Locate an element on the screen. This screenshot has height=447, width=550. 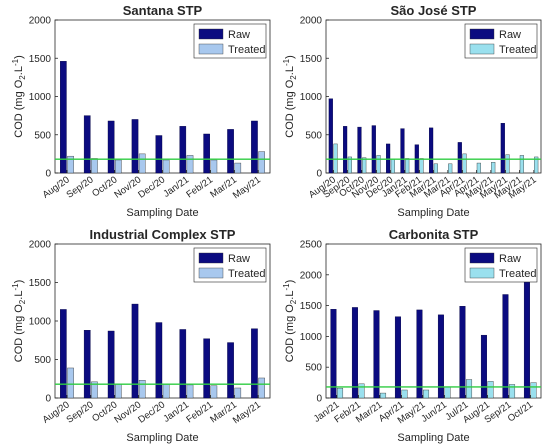
x-tick-label: Oct/21 is located at coordinates (520, 411).